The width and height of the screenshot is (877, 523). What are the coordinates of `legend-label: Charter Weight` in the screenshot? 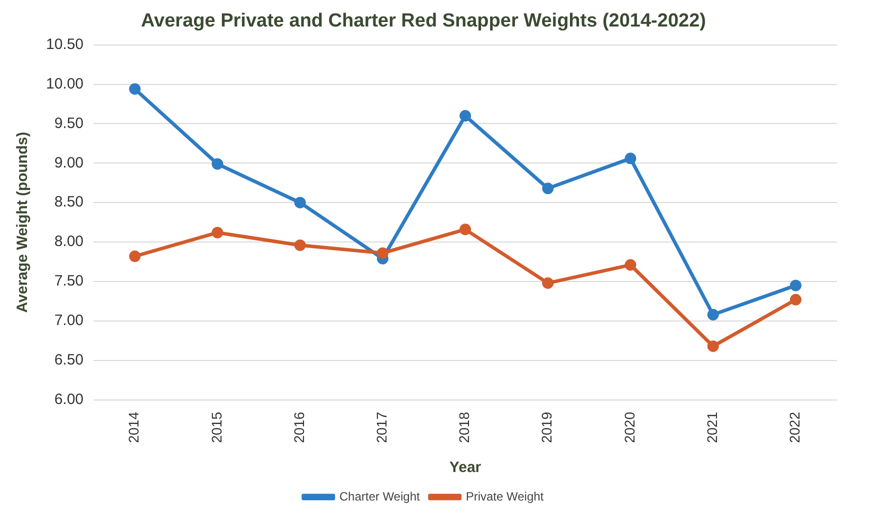 It's located at (379, 496).